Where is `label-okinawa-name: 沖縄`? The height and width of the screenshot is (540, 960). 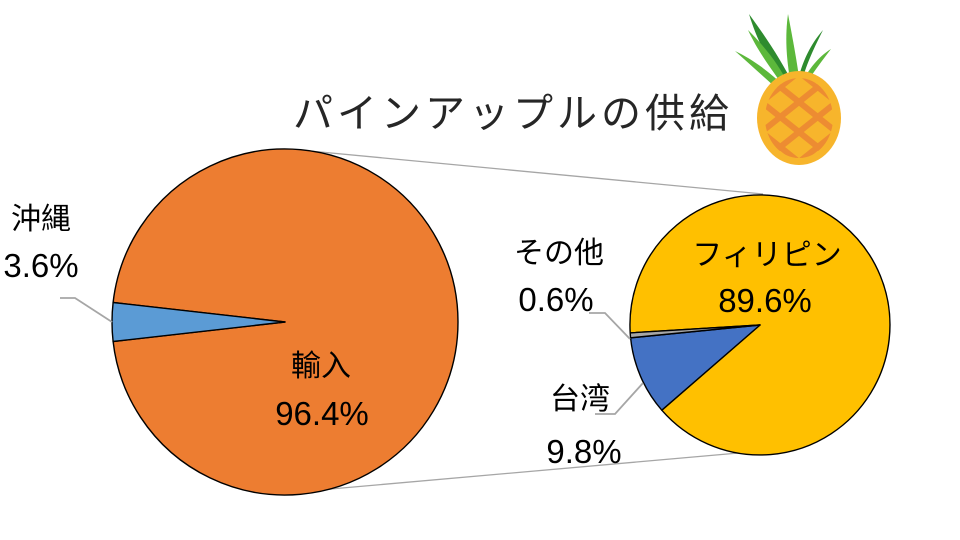 label-okinawa-name: 沖縄 is located at coordinates (41, 219).